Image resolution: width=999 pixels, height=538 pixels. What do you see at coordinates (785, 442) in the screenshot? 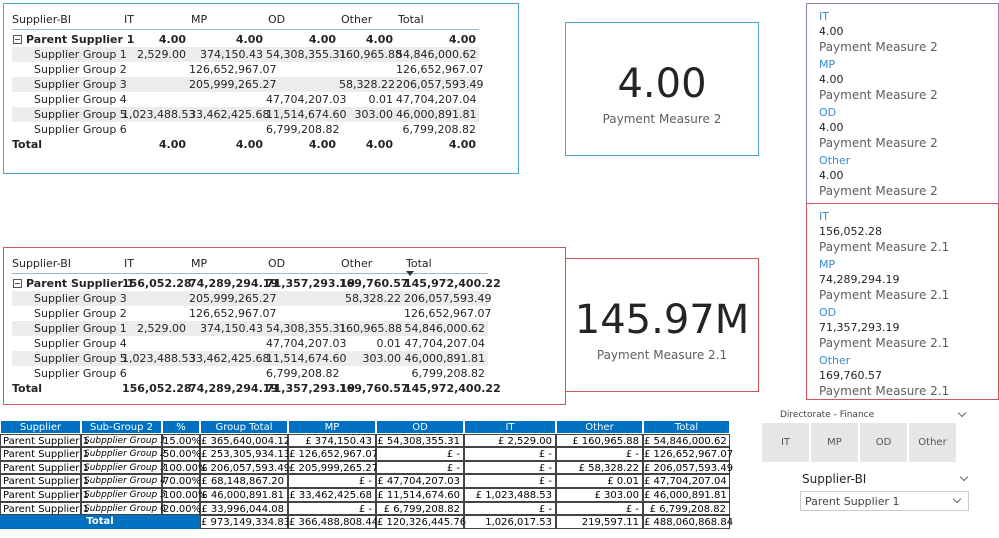
I see `slicer-button: IT` at bounding box center [785, 442].